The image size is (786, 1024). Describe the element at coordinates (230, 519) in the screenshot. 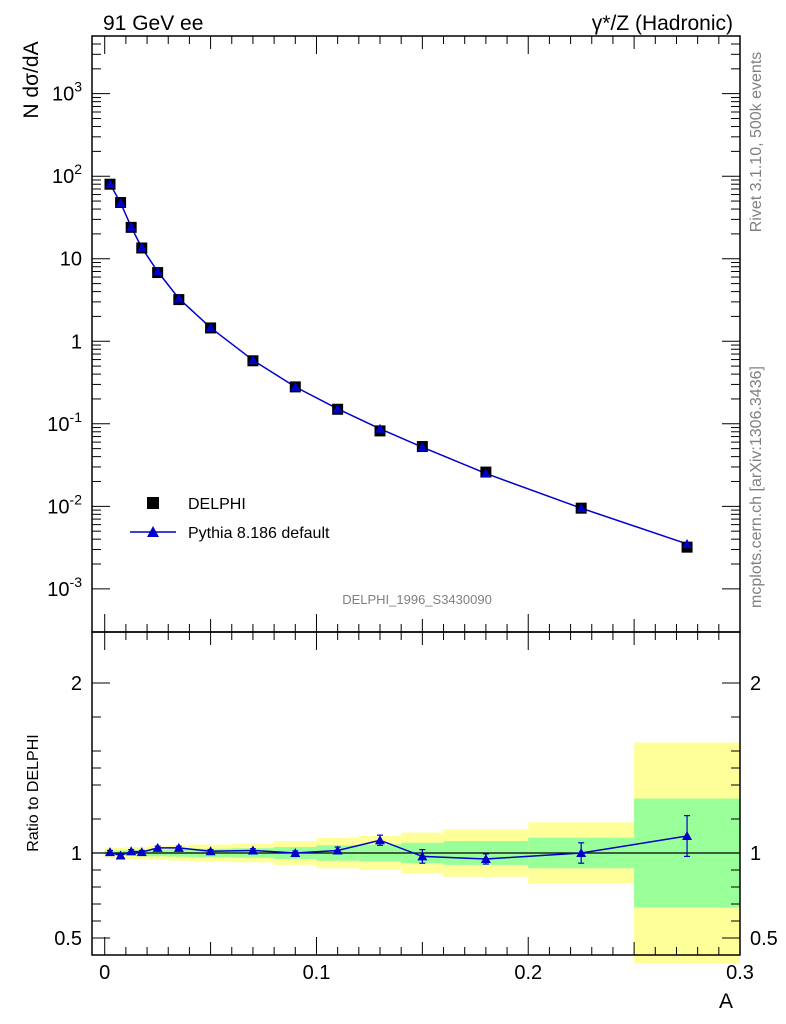

I see `legend: DELPHI Pythia 8.186 default` at that location.